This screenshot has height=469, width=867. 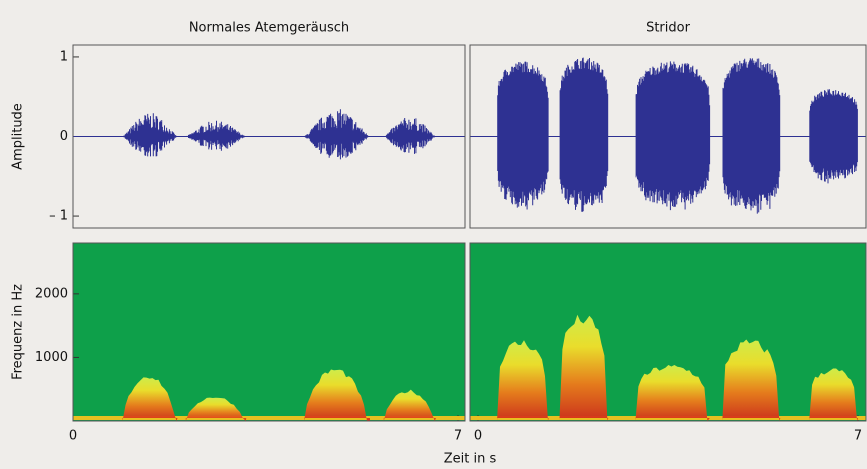 What do you see at coordinates (64, 136) in the screenshot?
I see `y-tick-label: 0` at bounding box center [64, 136].